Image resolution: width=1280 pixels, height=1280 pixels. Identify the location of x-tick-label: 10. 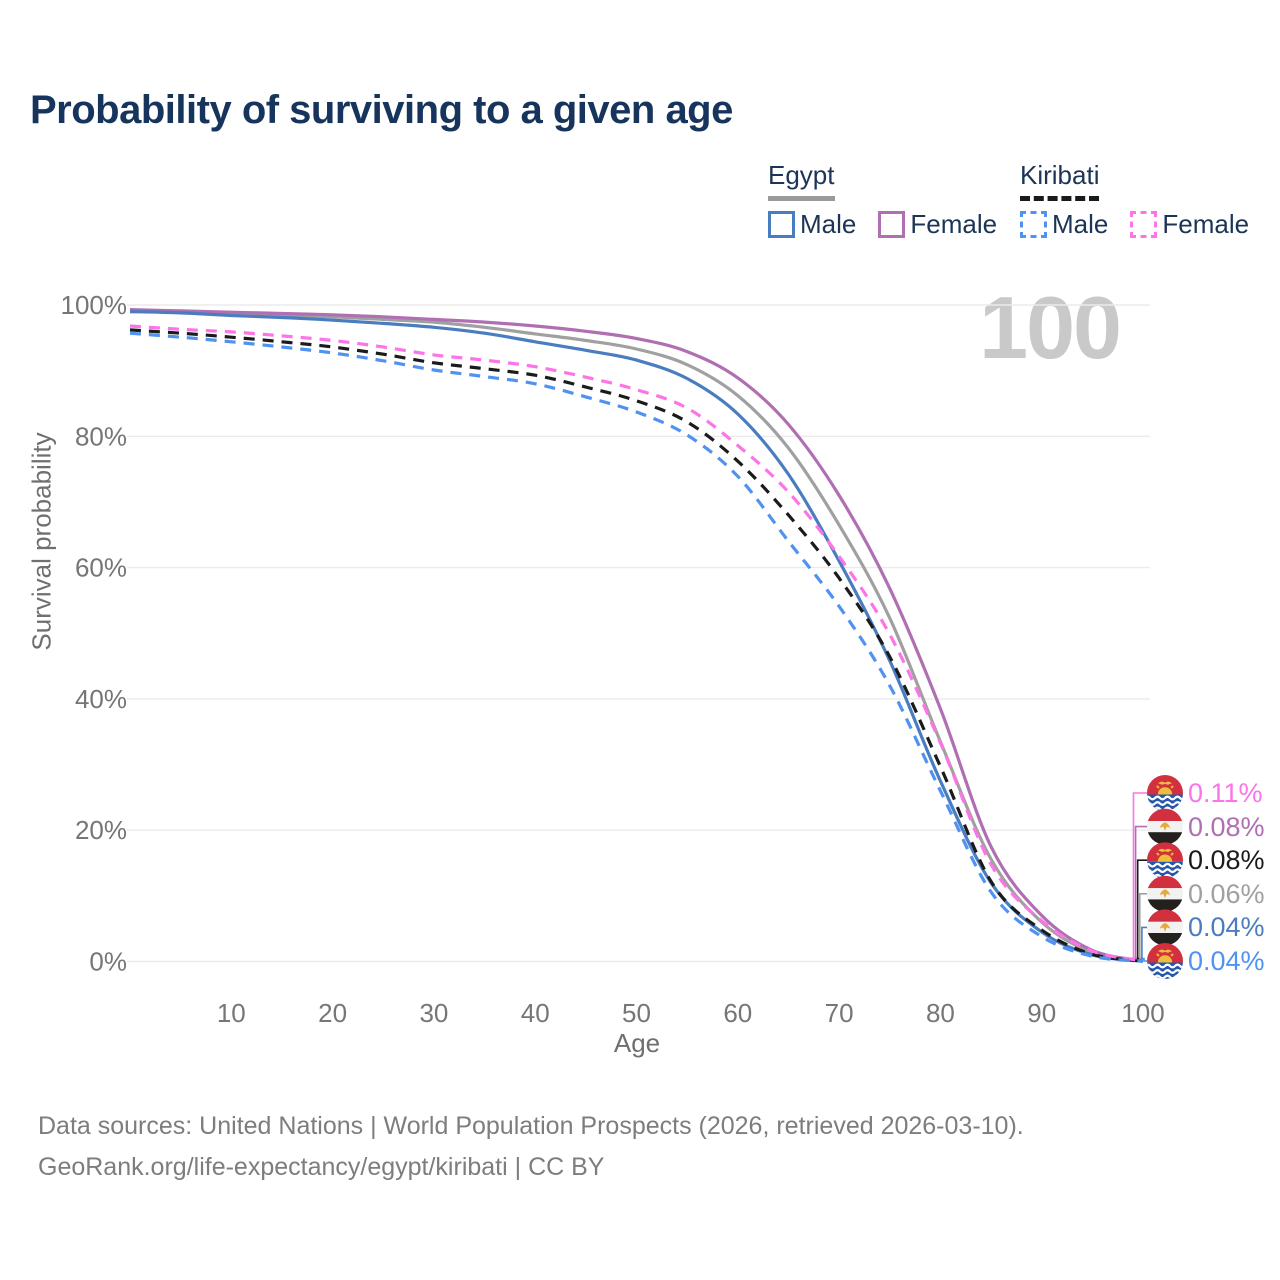
(231, 1013).